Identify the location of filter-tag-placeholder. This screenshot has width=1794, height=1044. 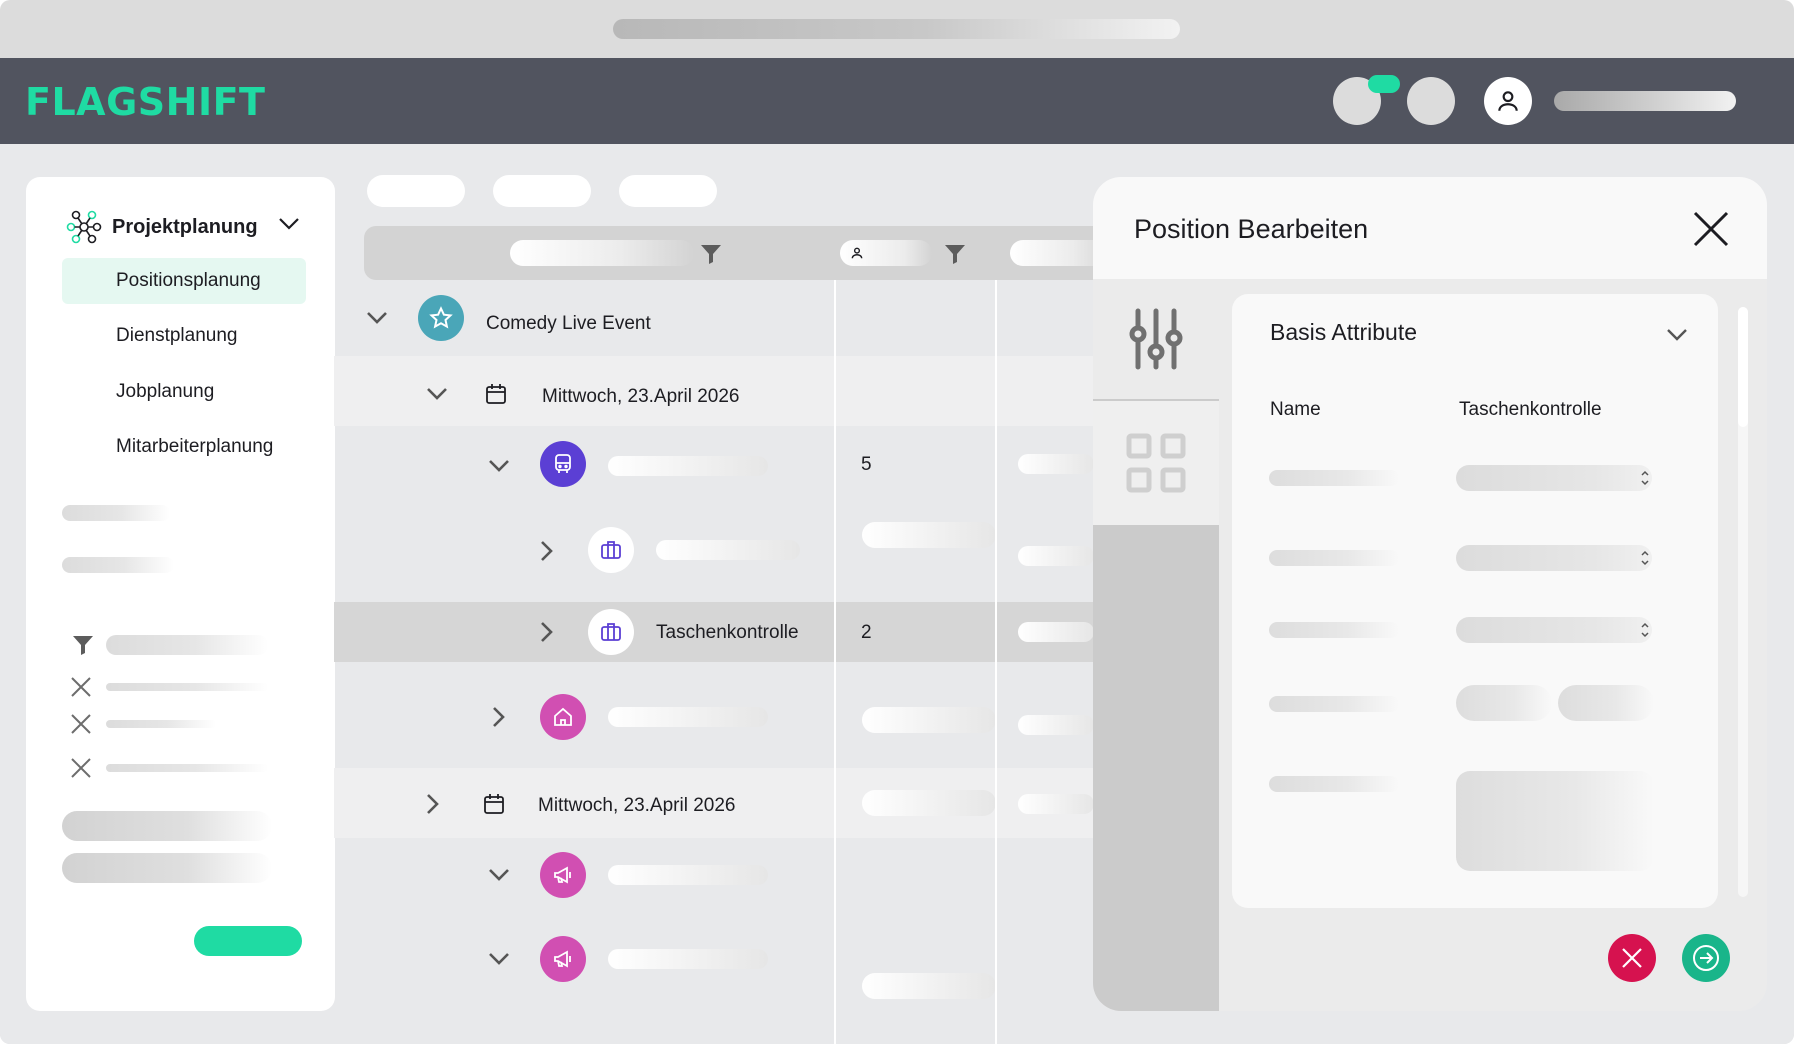
(187, 768).